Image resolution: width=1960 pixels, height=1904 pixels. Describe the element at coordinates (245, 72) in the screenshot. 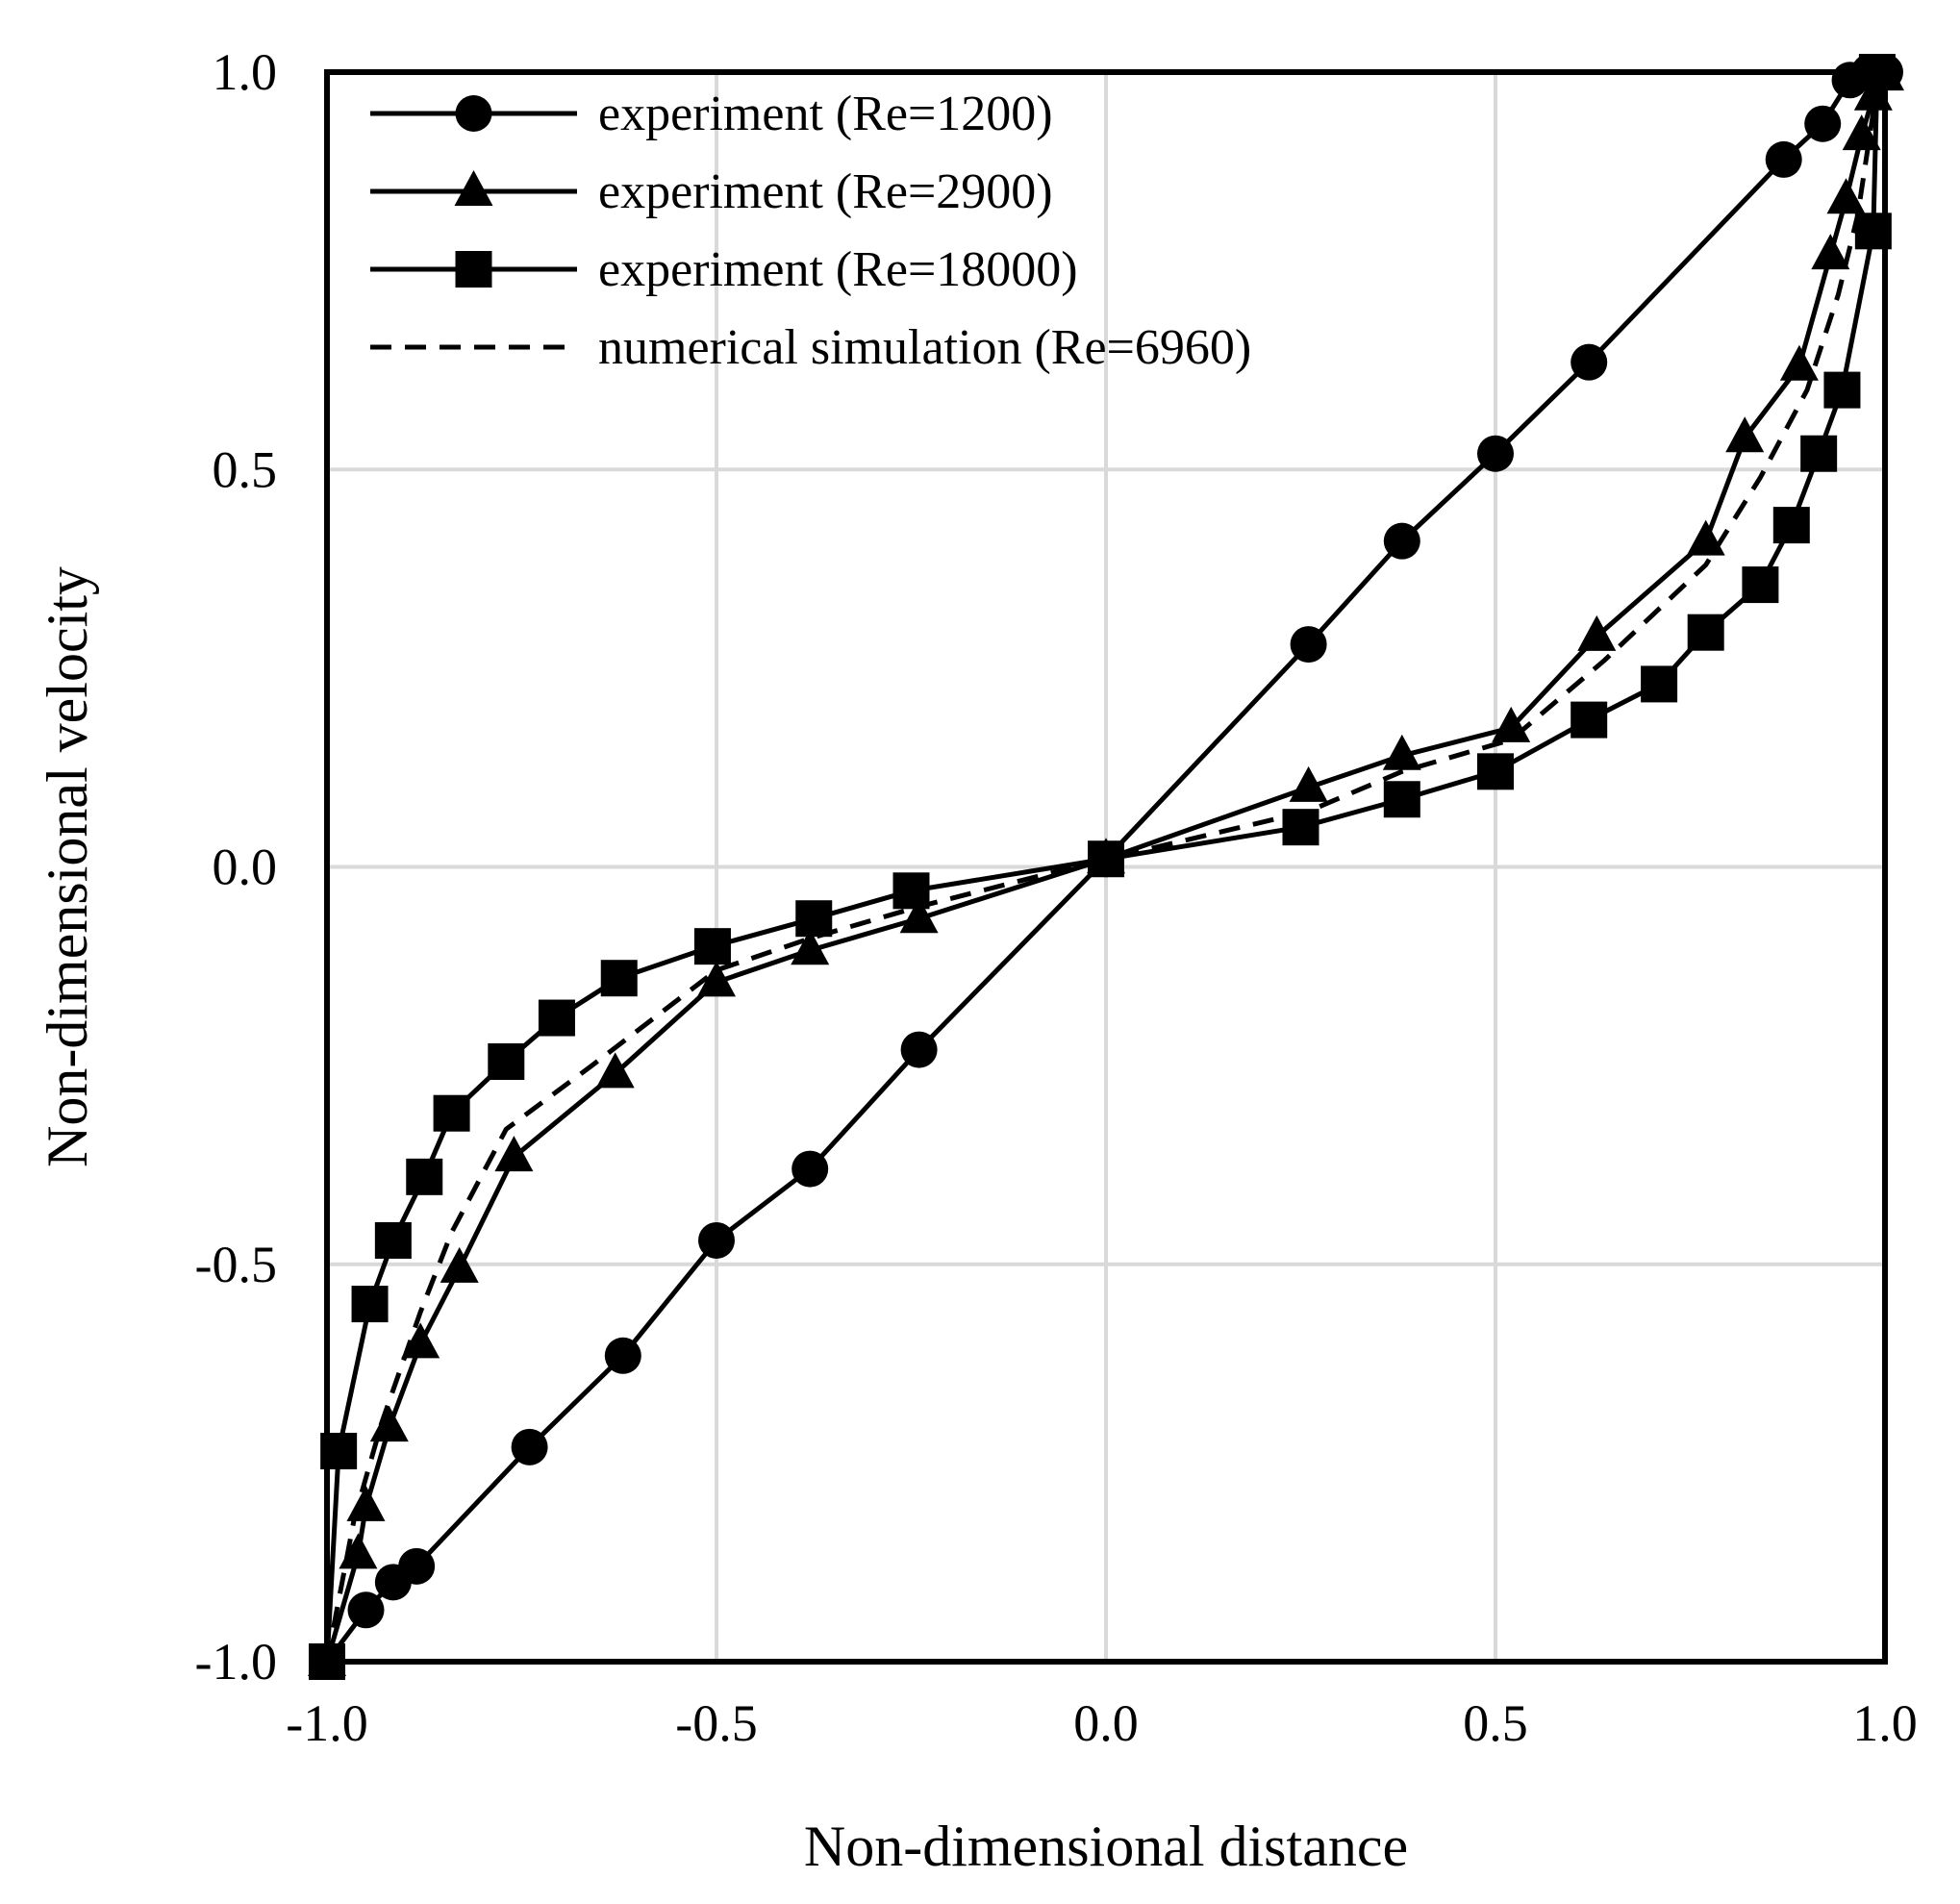

I see `y-tick-label: 1.0` at that location.